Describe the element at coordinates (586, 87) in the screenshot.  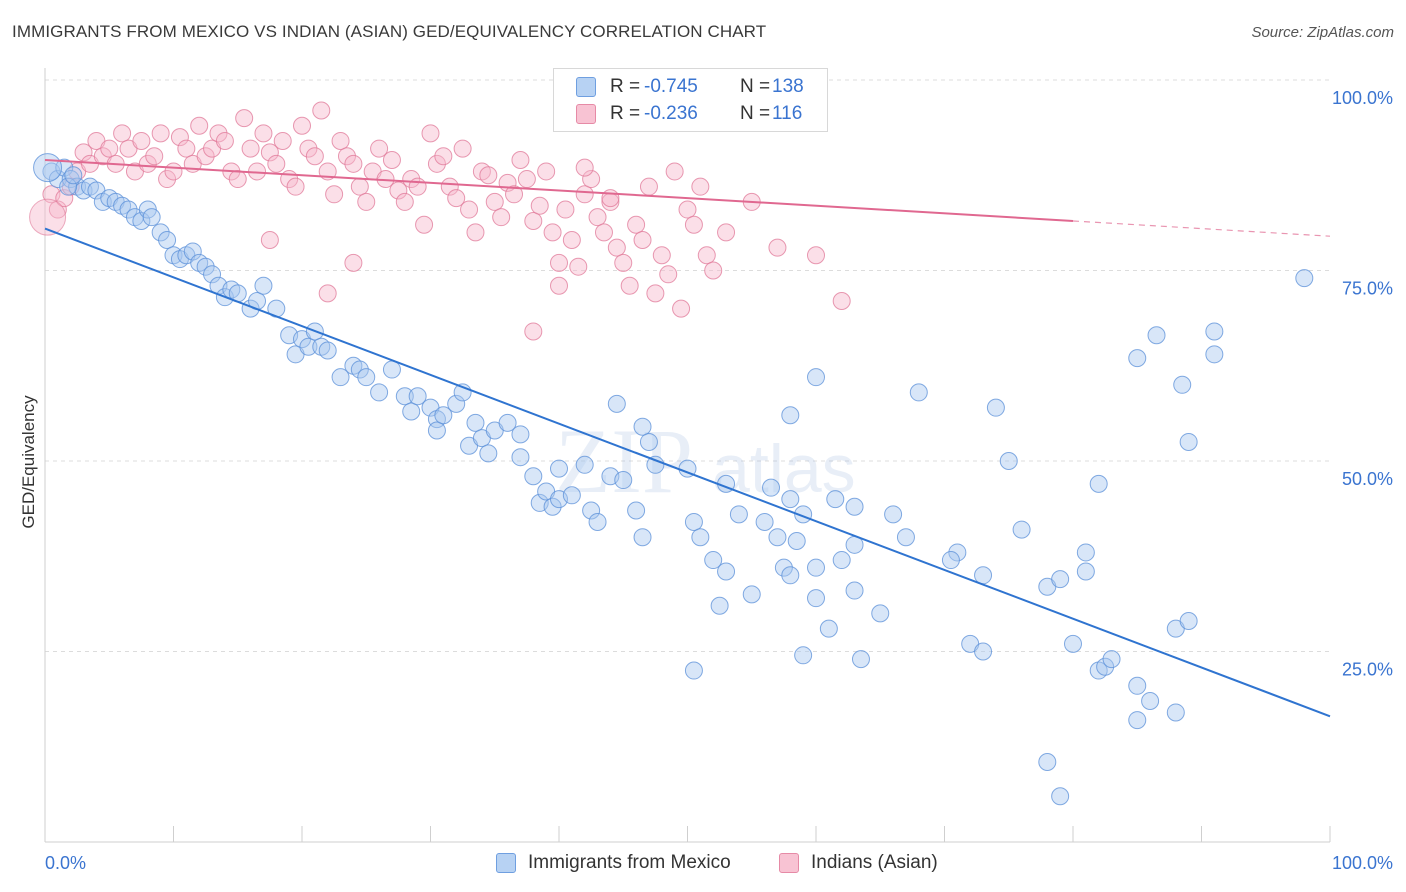
I see `legend-swatch-blue` at that location.